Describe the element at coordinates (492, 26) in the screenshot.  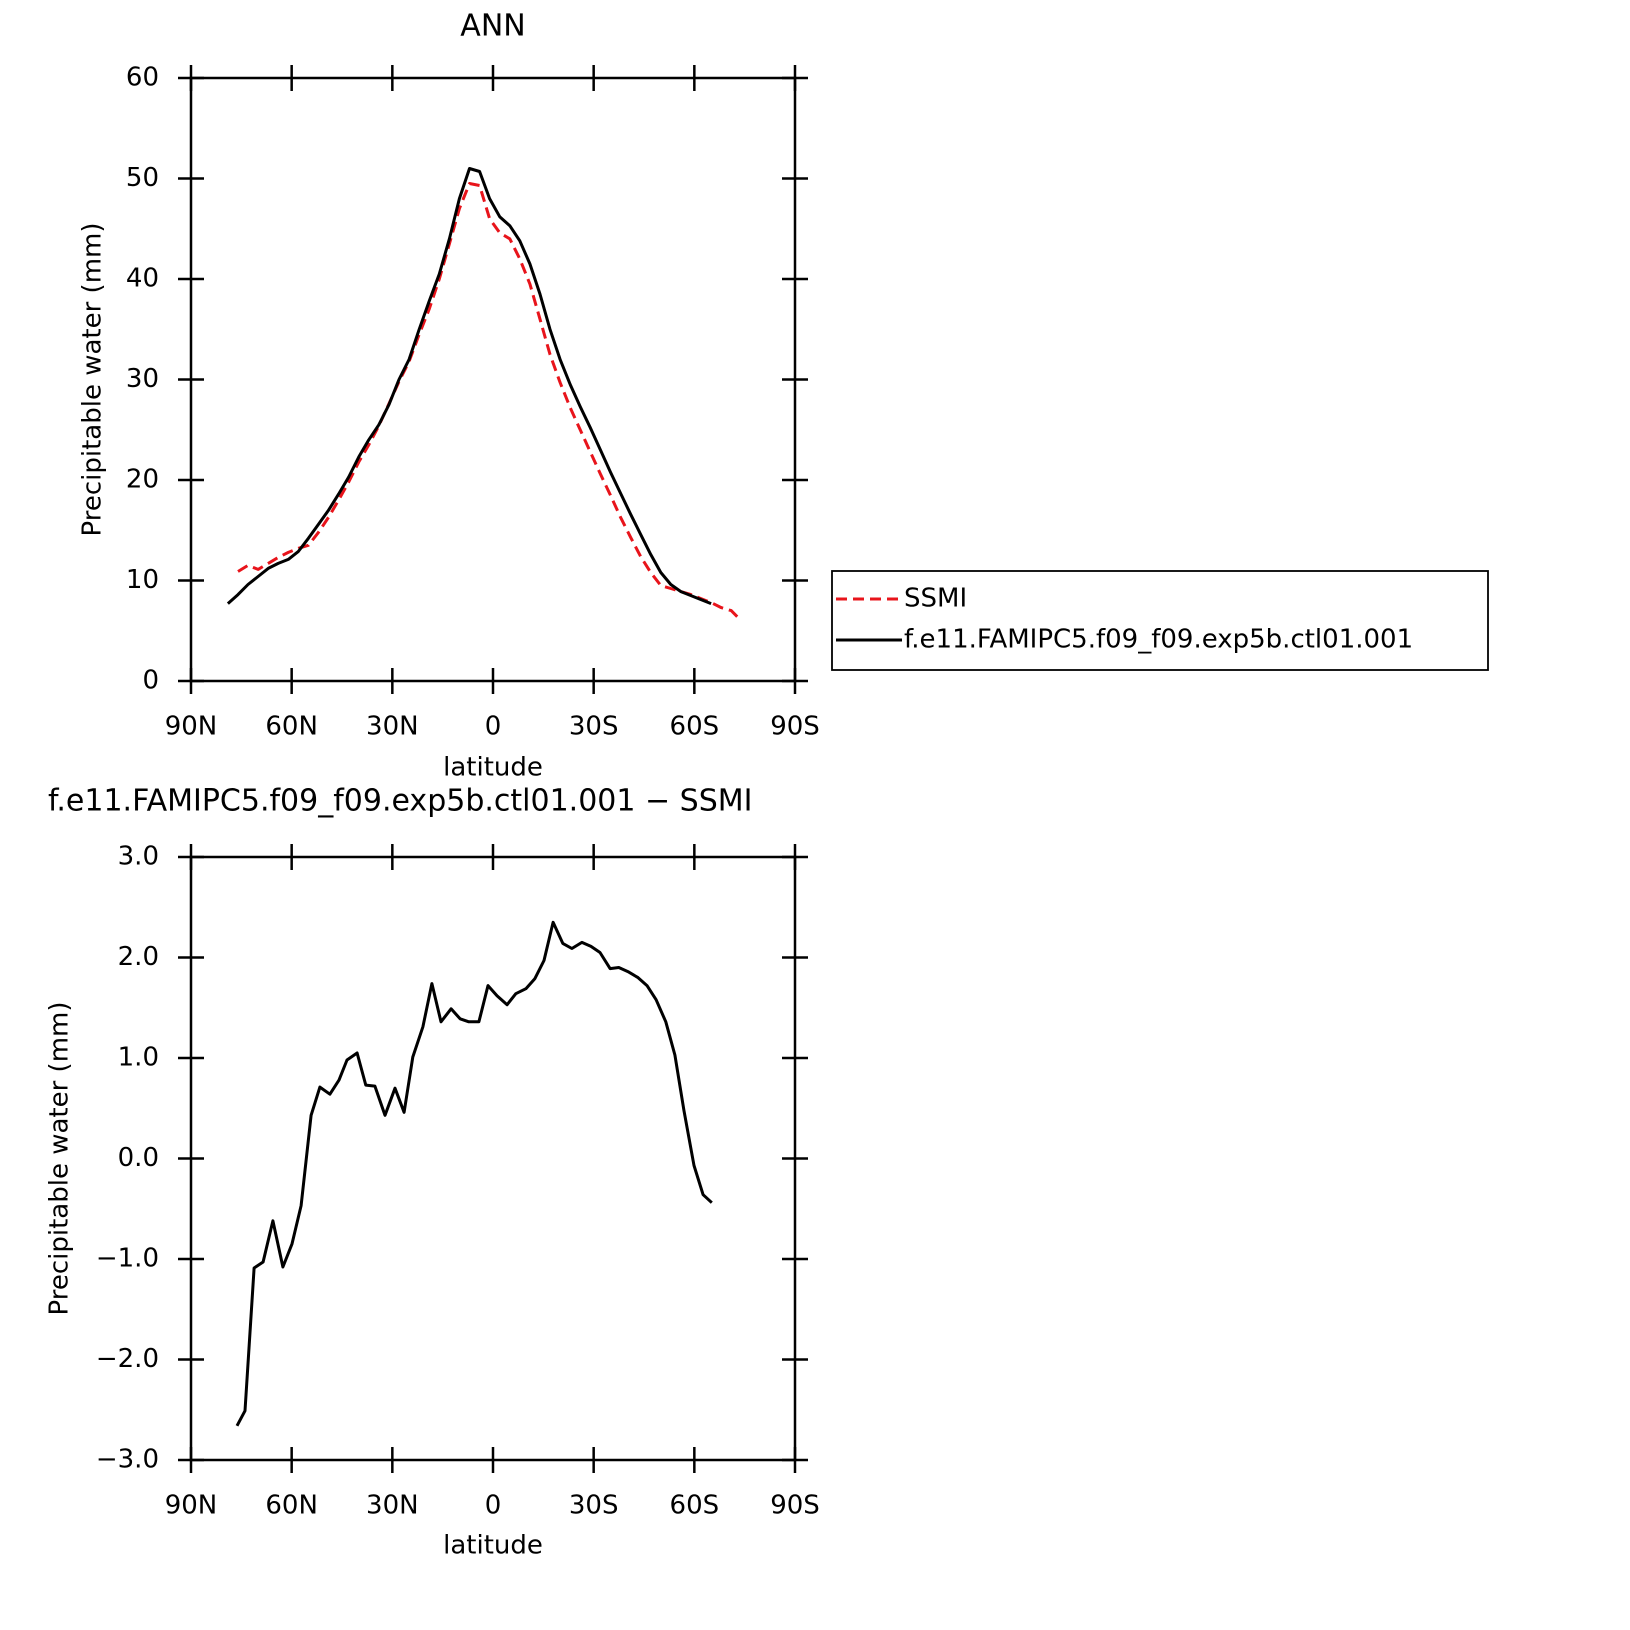
I see `chart-title: ANN` at that location.